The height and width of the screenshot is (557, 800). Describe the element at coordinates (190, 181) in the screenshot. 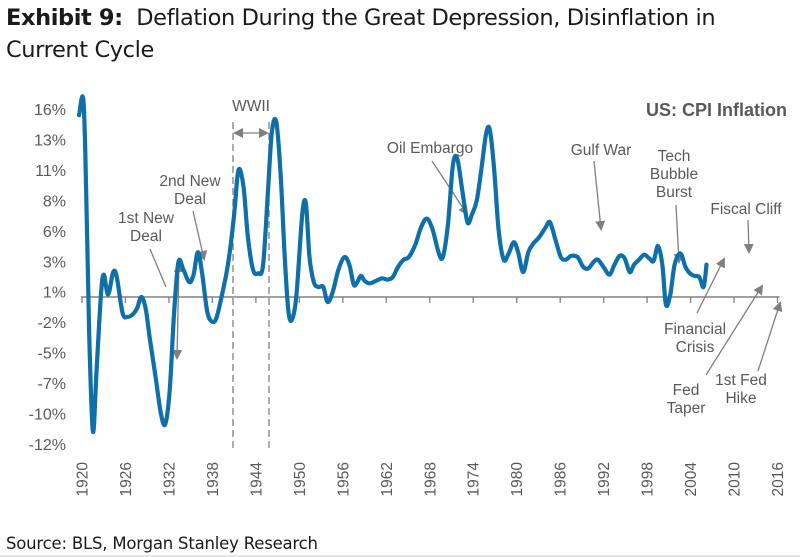

I see `annotation-label: 2nd New` at that location.